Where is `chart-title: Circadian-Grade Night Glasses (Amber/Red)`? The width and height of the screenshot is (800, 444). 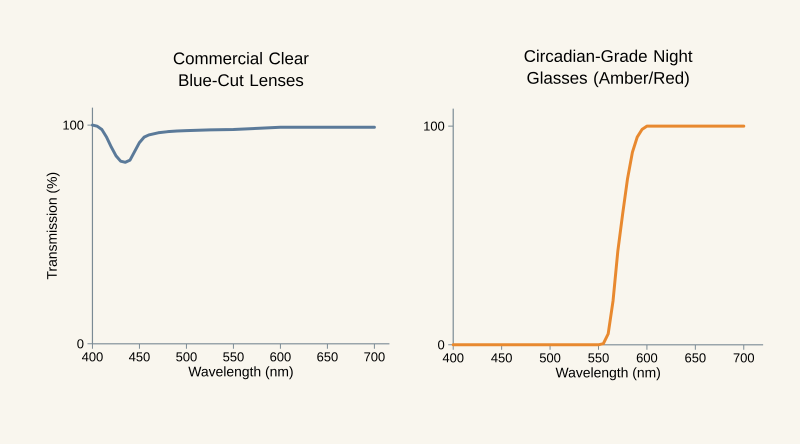
chart-title: Circadian-Grade Night Glasses (Amber/Red) is located at coordinates (608, 68).